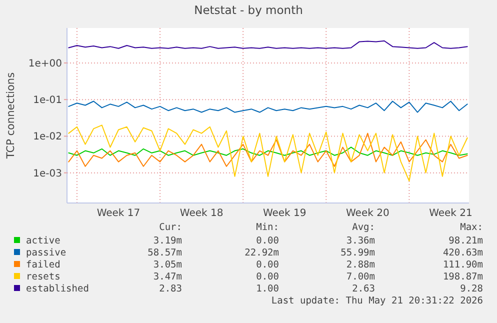 The height and width of the screenshot is (323, 497). I want to click on text: 2.83, so click(170, 288).